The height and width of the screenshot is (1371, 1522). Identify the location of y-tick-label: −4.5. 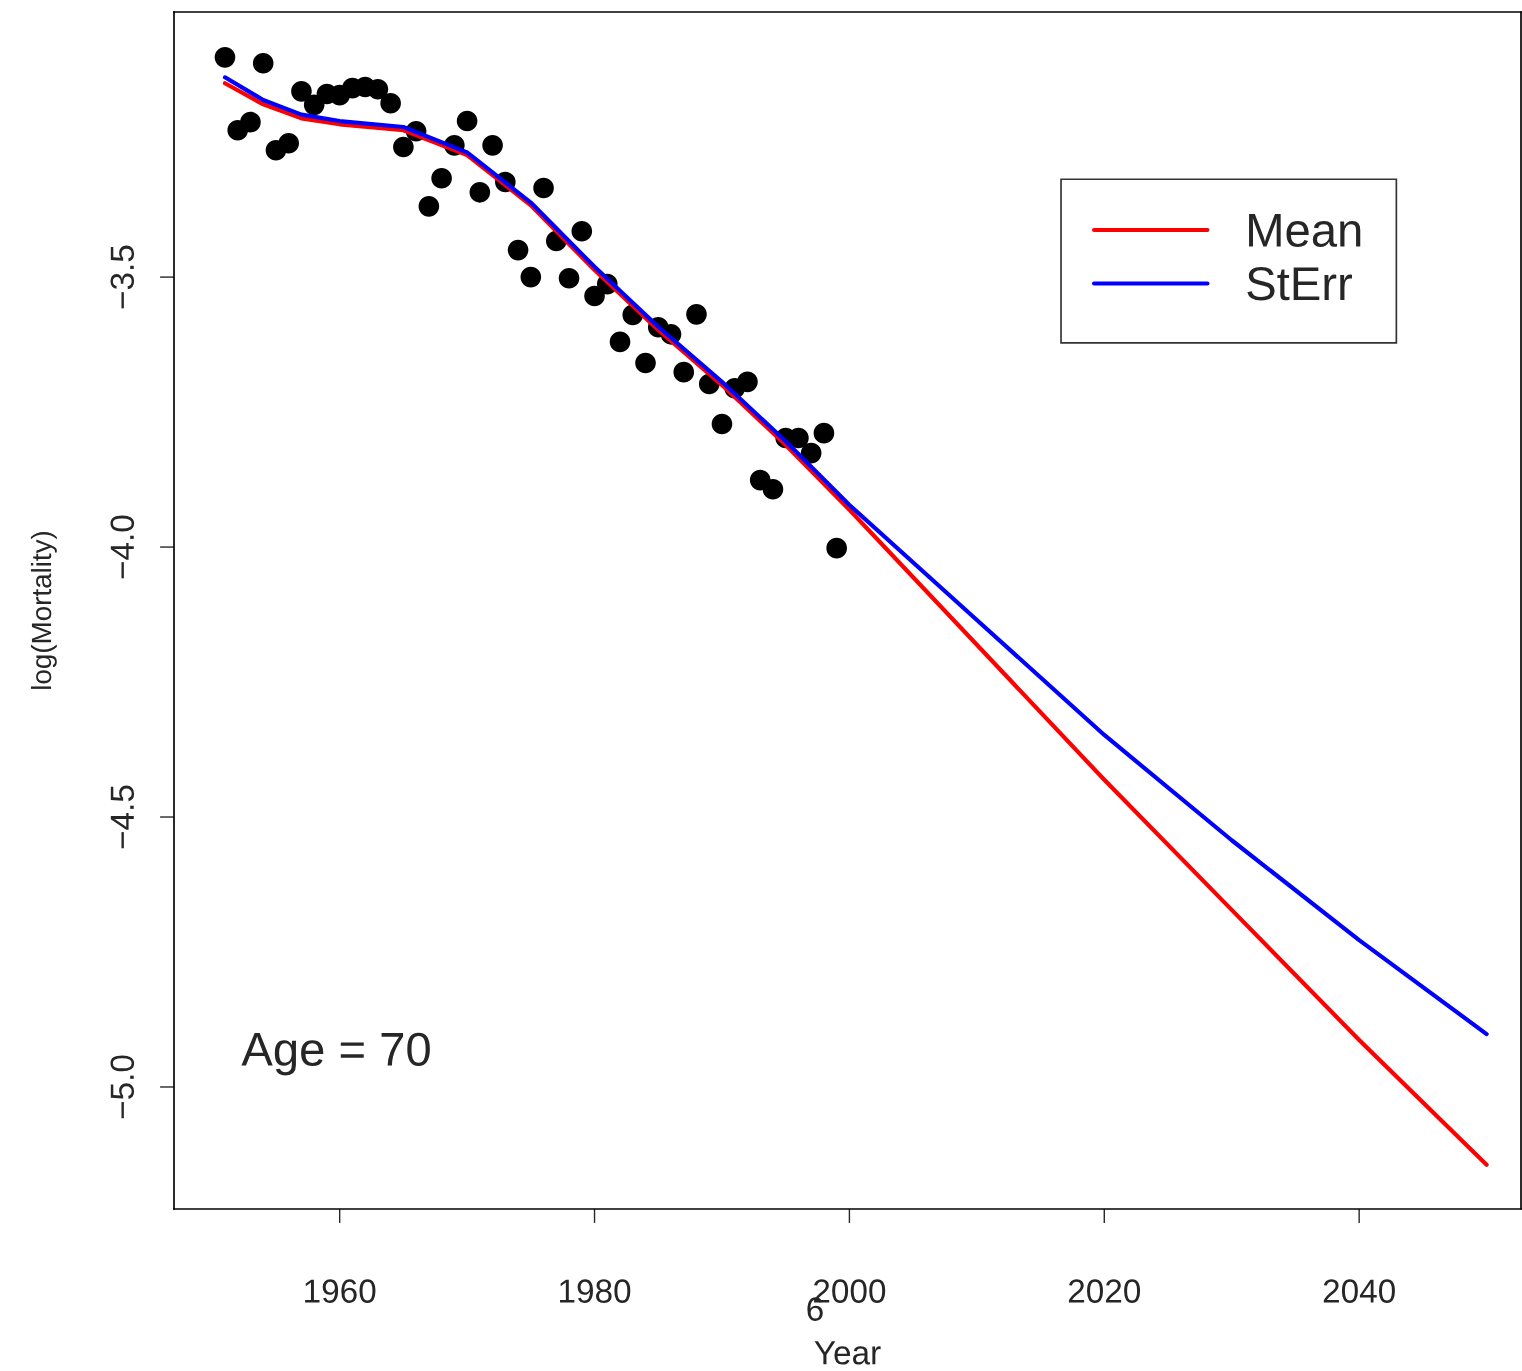
(122, 817).